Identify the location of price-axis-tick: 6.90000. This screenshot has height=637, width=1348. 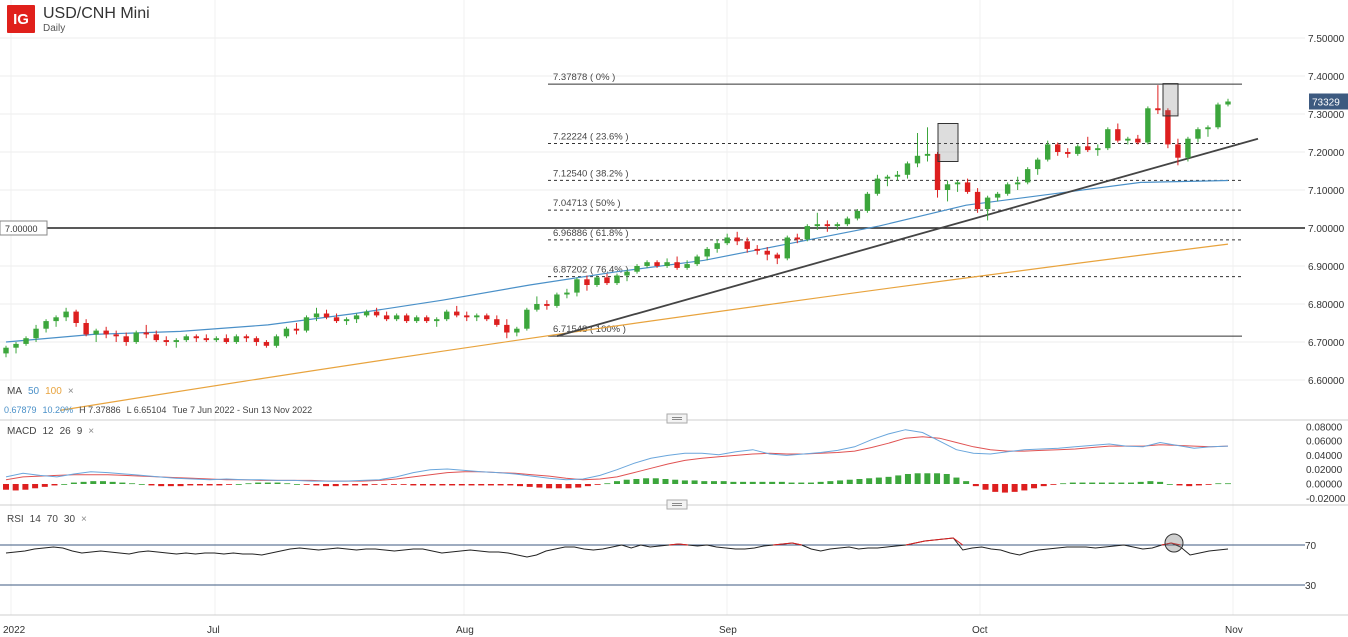
(1326, 267).